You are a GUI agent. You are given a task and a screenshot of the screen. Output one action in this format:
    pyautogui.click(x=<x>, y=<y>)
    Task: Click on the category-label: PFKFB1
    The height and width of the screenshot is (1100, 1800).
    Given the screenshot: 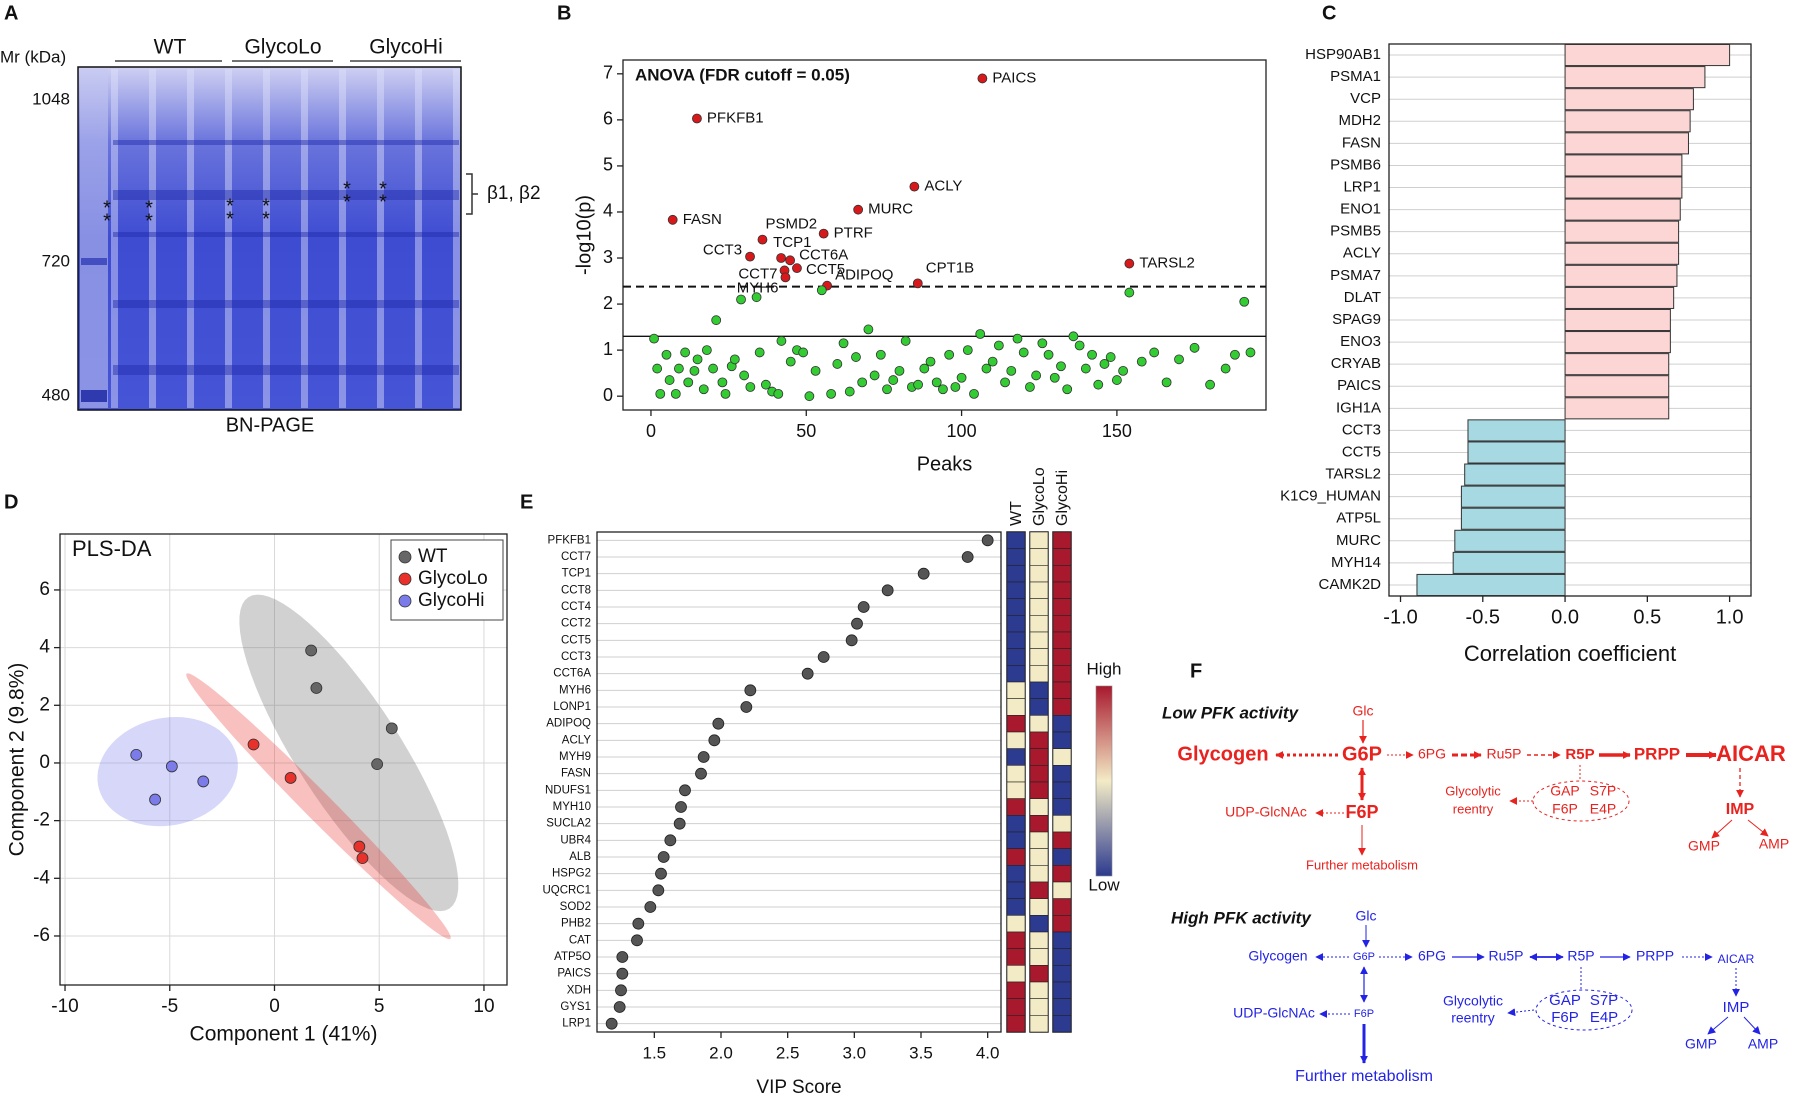 What is the action you would take?
    pyautogui.click(x=569, y=540)
    